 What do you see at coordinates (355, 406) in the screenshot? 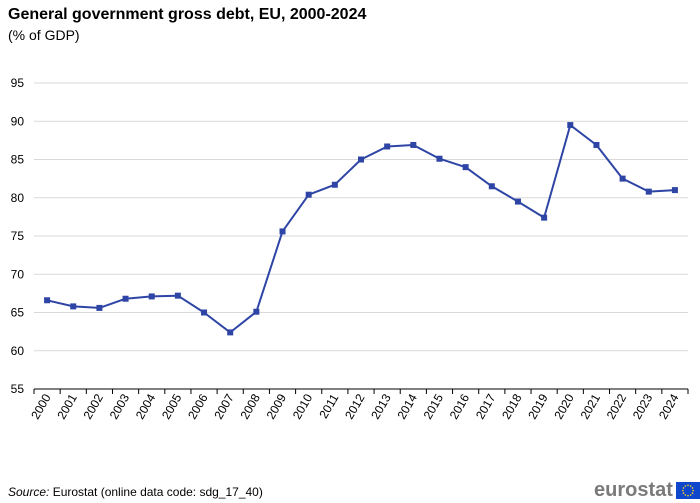
I see `x-tick-label-2012: 2012` at bounding box center [355, 406].